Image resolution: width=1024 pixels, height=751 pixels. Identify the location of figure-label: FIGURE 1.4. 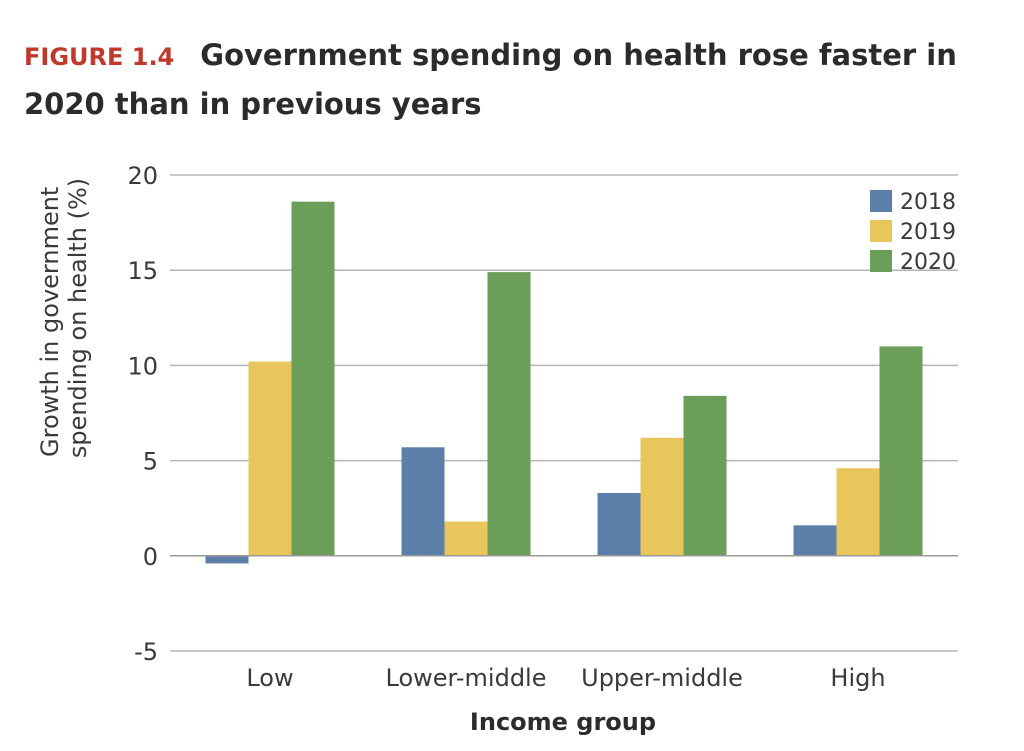
(99, 57).